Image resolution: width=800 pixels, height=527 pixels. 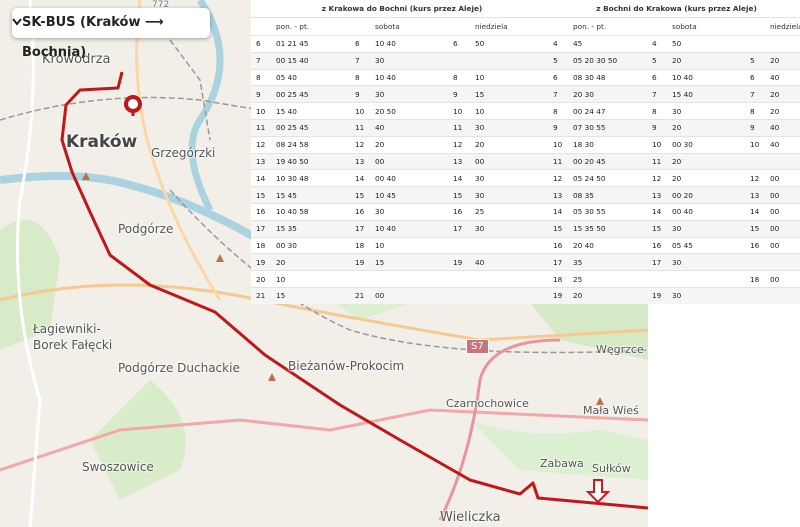 I want to click on place-label: Węgrzce Wiel, so click(x=622, y=349).